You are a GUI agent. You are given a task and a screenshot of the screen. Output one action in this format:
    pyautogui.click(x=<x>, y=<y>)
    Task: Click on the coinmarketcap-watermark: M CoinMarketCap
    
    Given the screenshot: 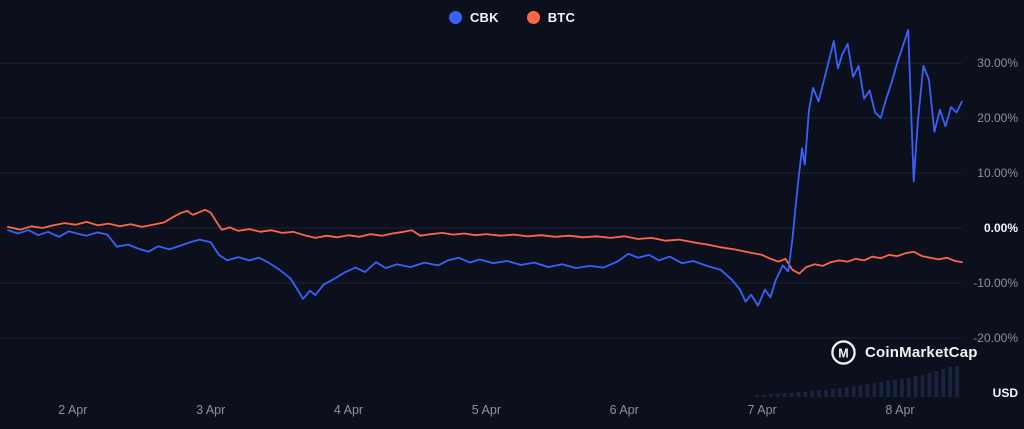 What is the action you would take?
    pyautogui.click(x=904, y=352)
    